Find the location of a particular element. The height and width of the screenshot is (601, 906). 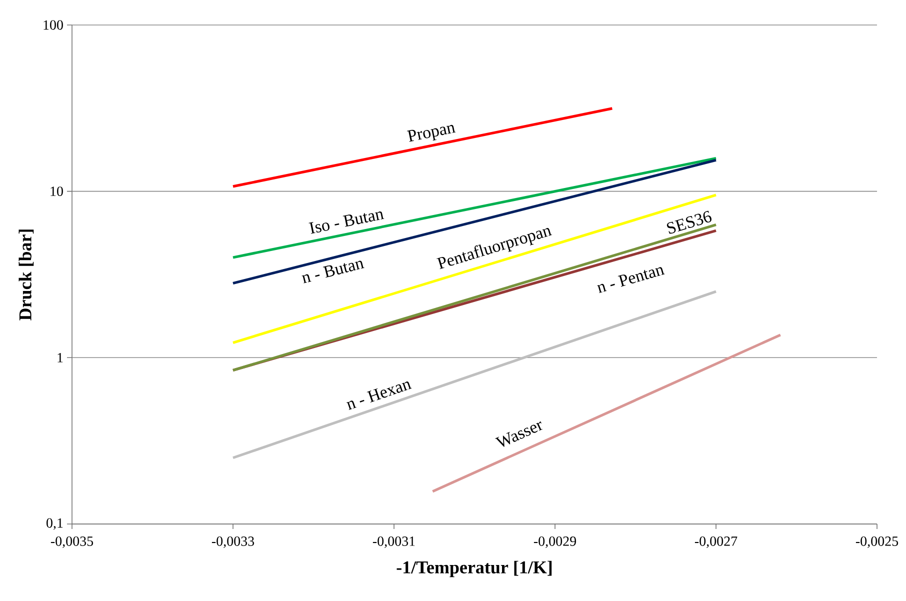

text: Propan is located at coordinates (431, 133).